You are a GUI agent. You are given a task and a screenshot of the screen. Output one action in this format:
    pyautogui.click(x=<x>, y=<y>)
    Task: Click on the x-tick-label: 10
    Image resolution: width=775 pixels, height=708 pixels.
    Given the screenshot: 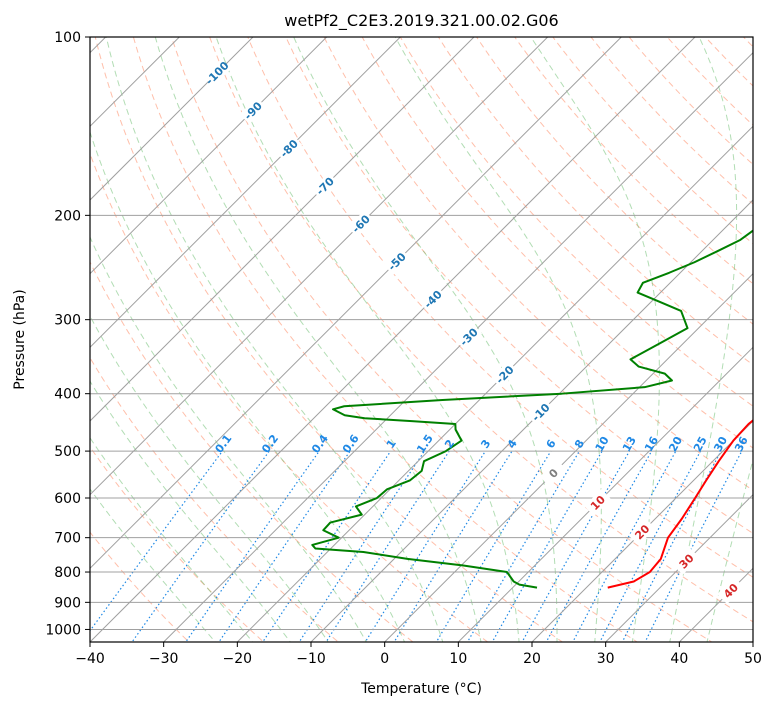 What is the action you would take?
    pyautogui.click(x=458, y=659)
    